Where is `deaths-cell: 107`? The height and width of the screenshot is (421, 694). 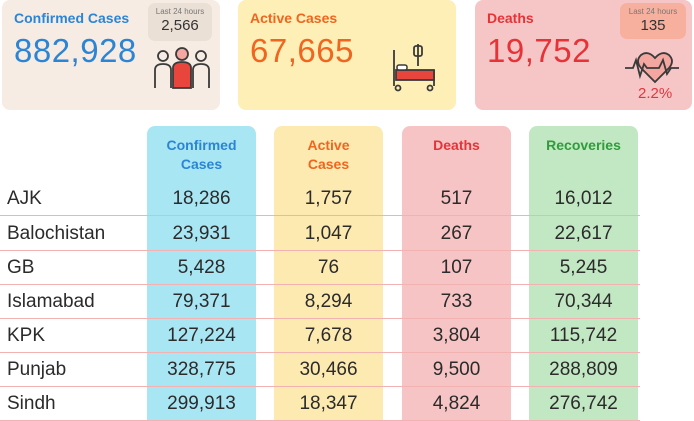 deaths-cell: 107 is located at coordinates (456, 267).